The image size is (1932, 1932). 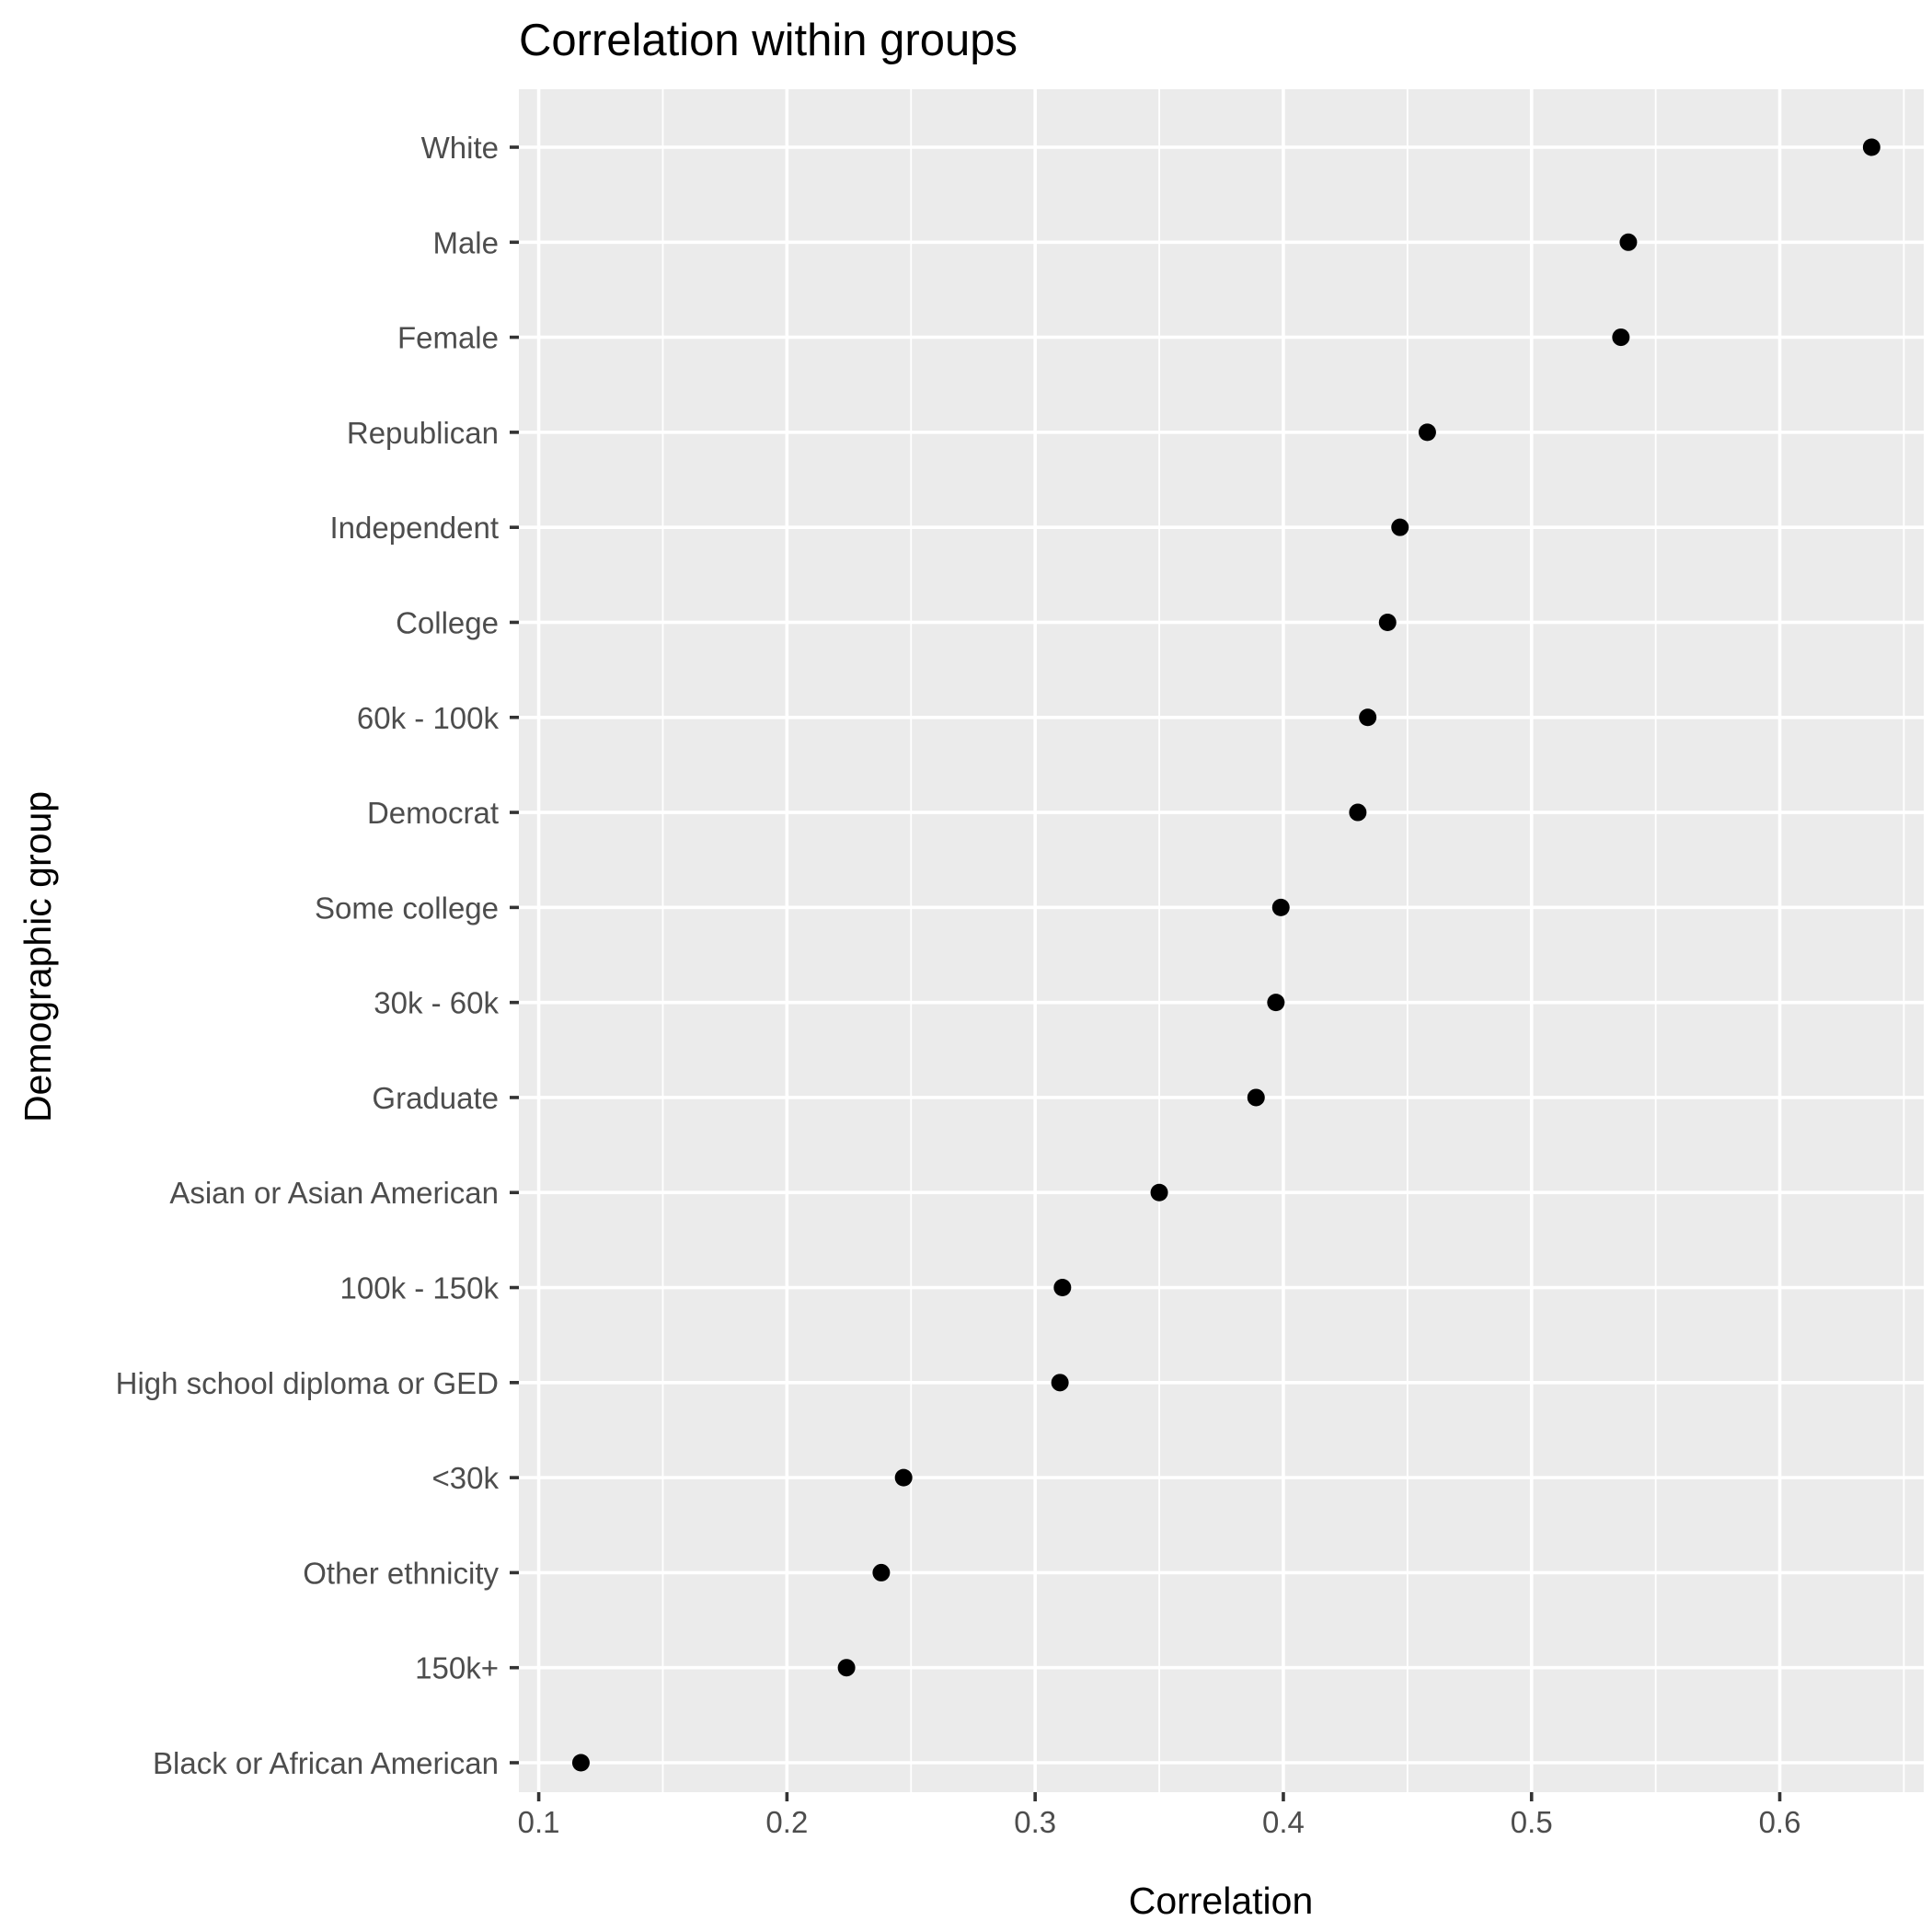 I want to click on y-tick-label-0: White, so click(x=460, y=148).